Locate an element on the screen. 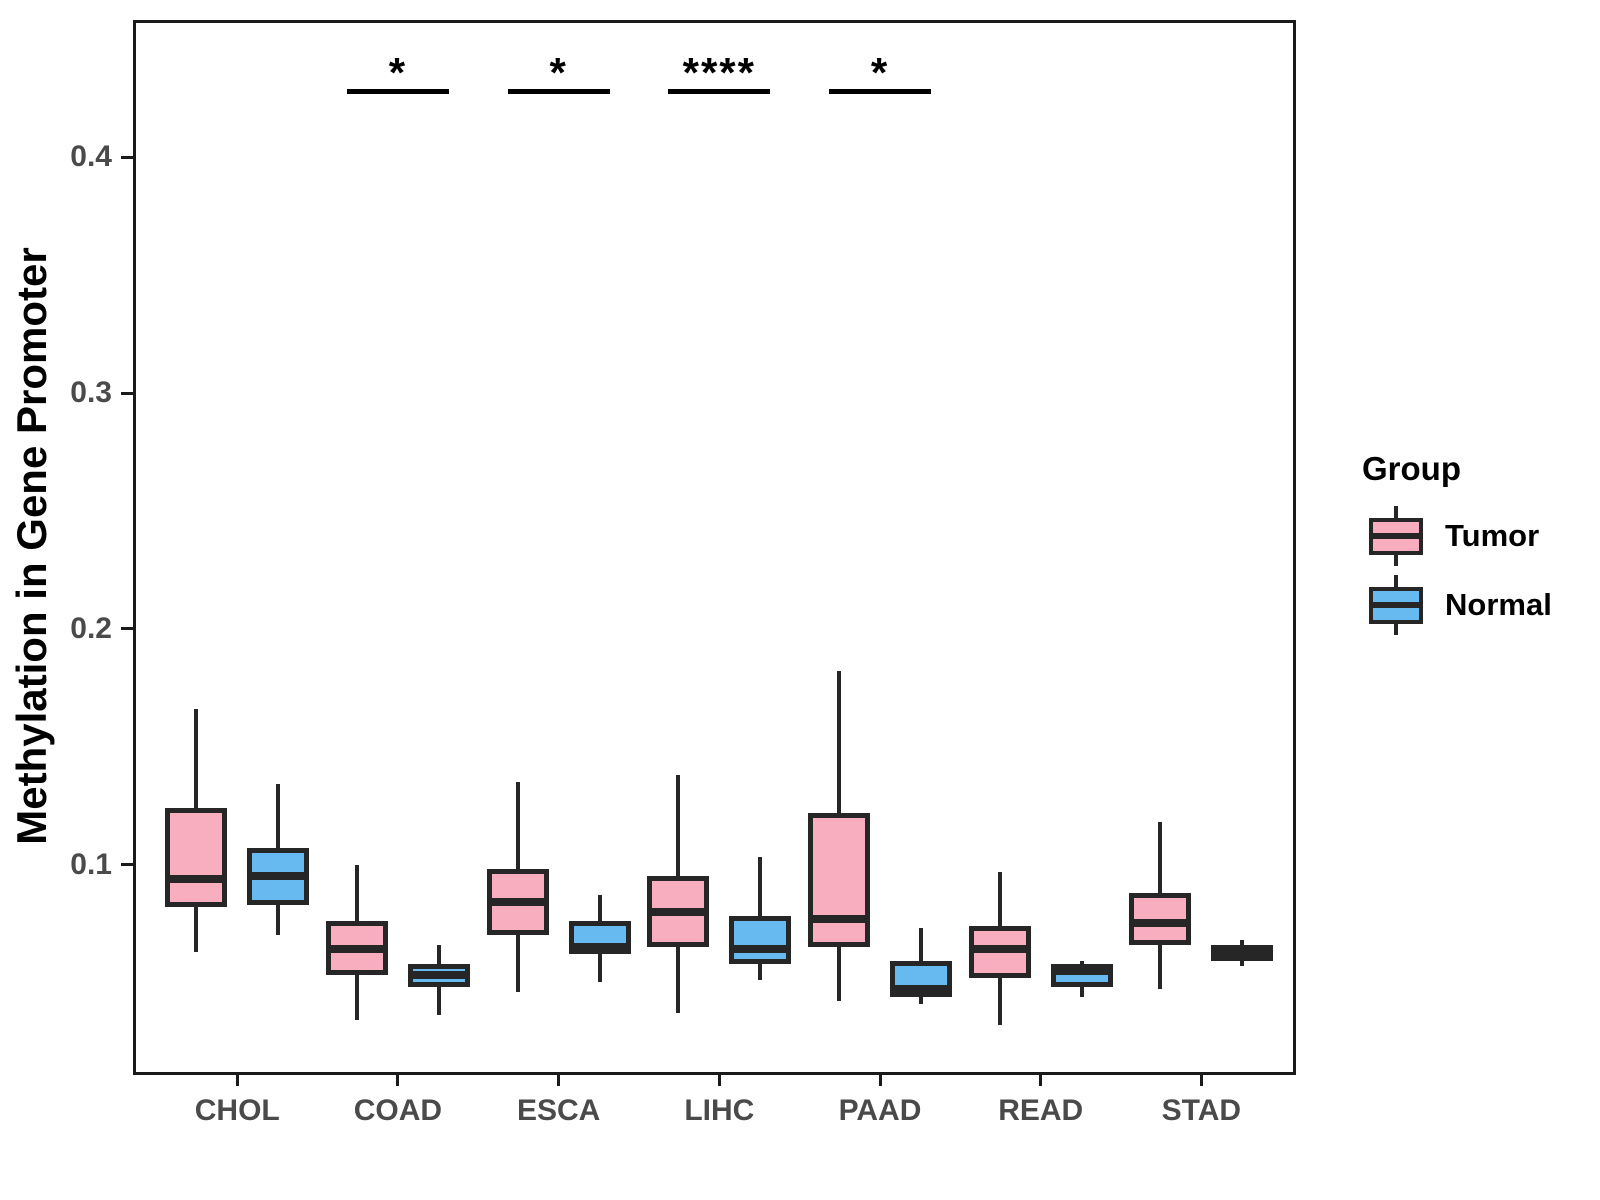  median-Normal-ESCA is located at coordinates (599, 947).